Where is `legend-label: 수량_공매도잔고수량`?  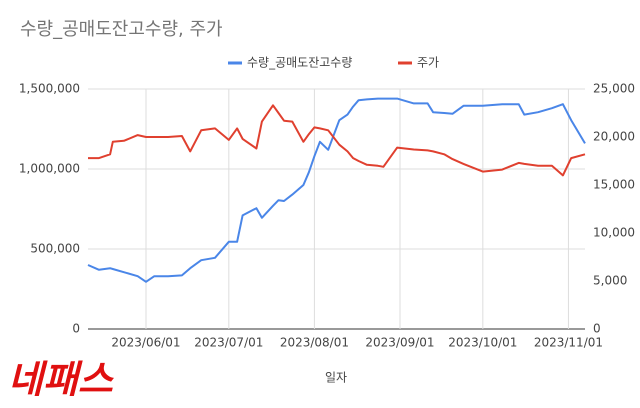
legend-label: 수량_공매도잔고수량 is located at coordinates (299, 63).